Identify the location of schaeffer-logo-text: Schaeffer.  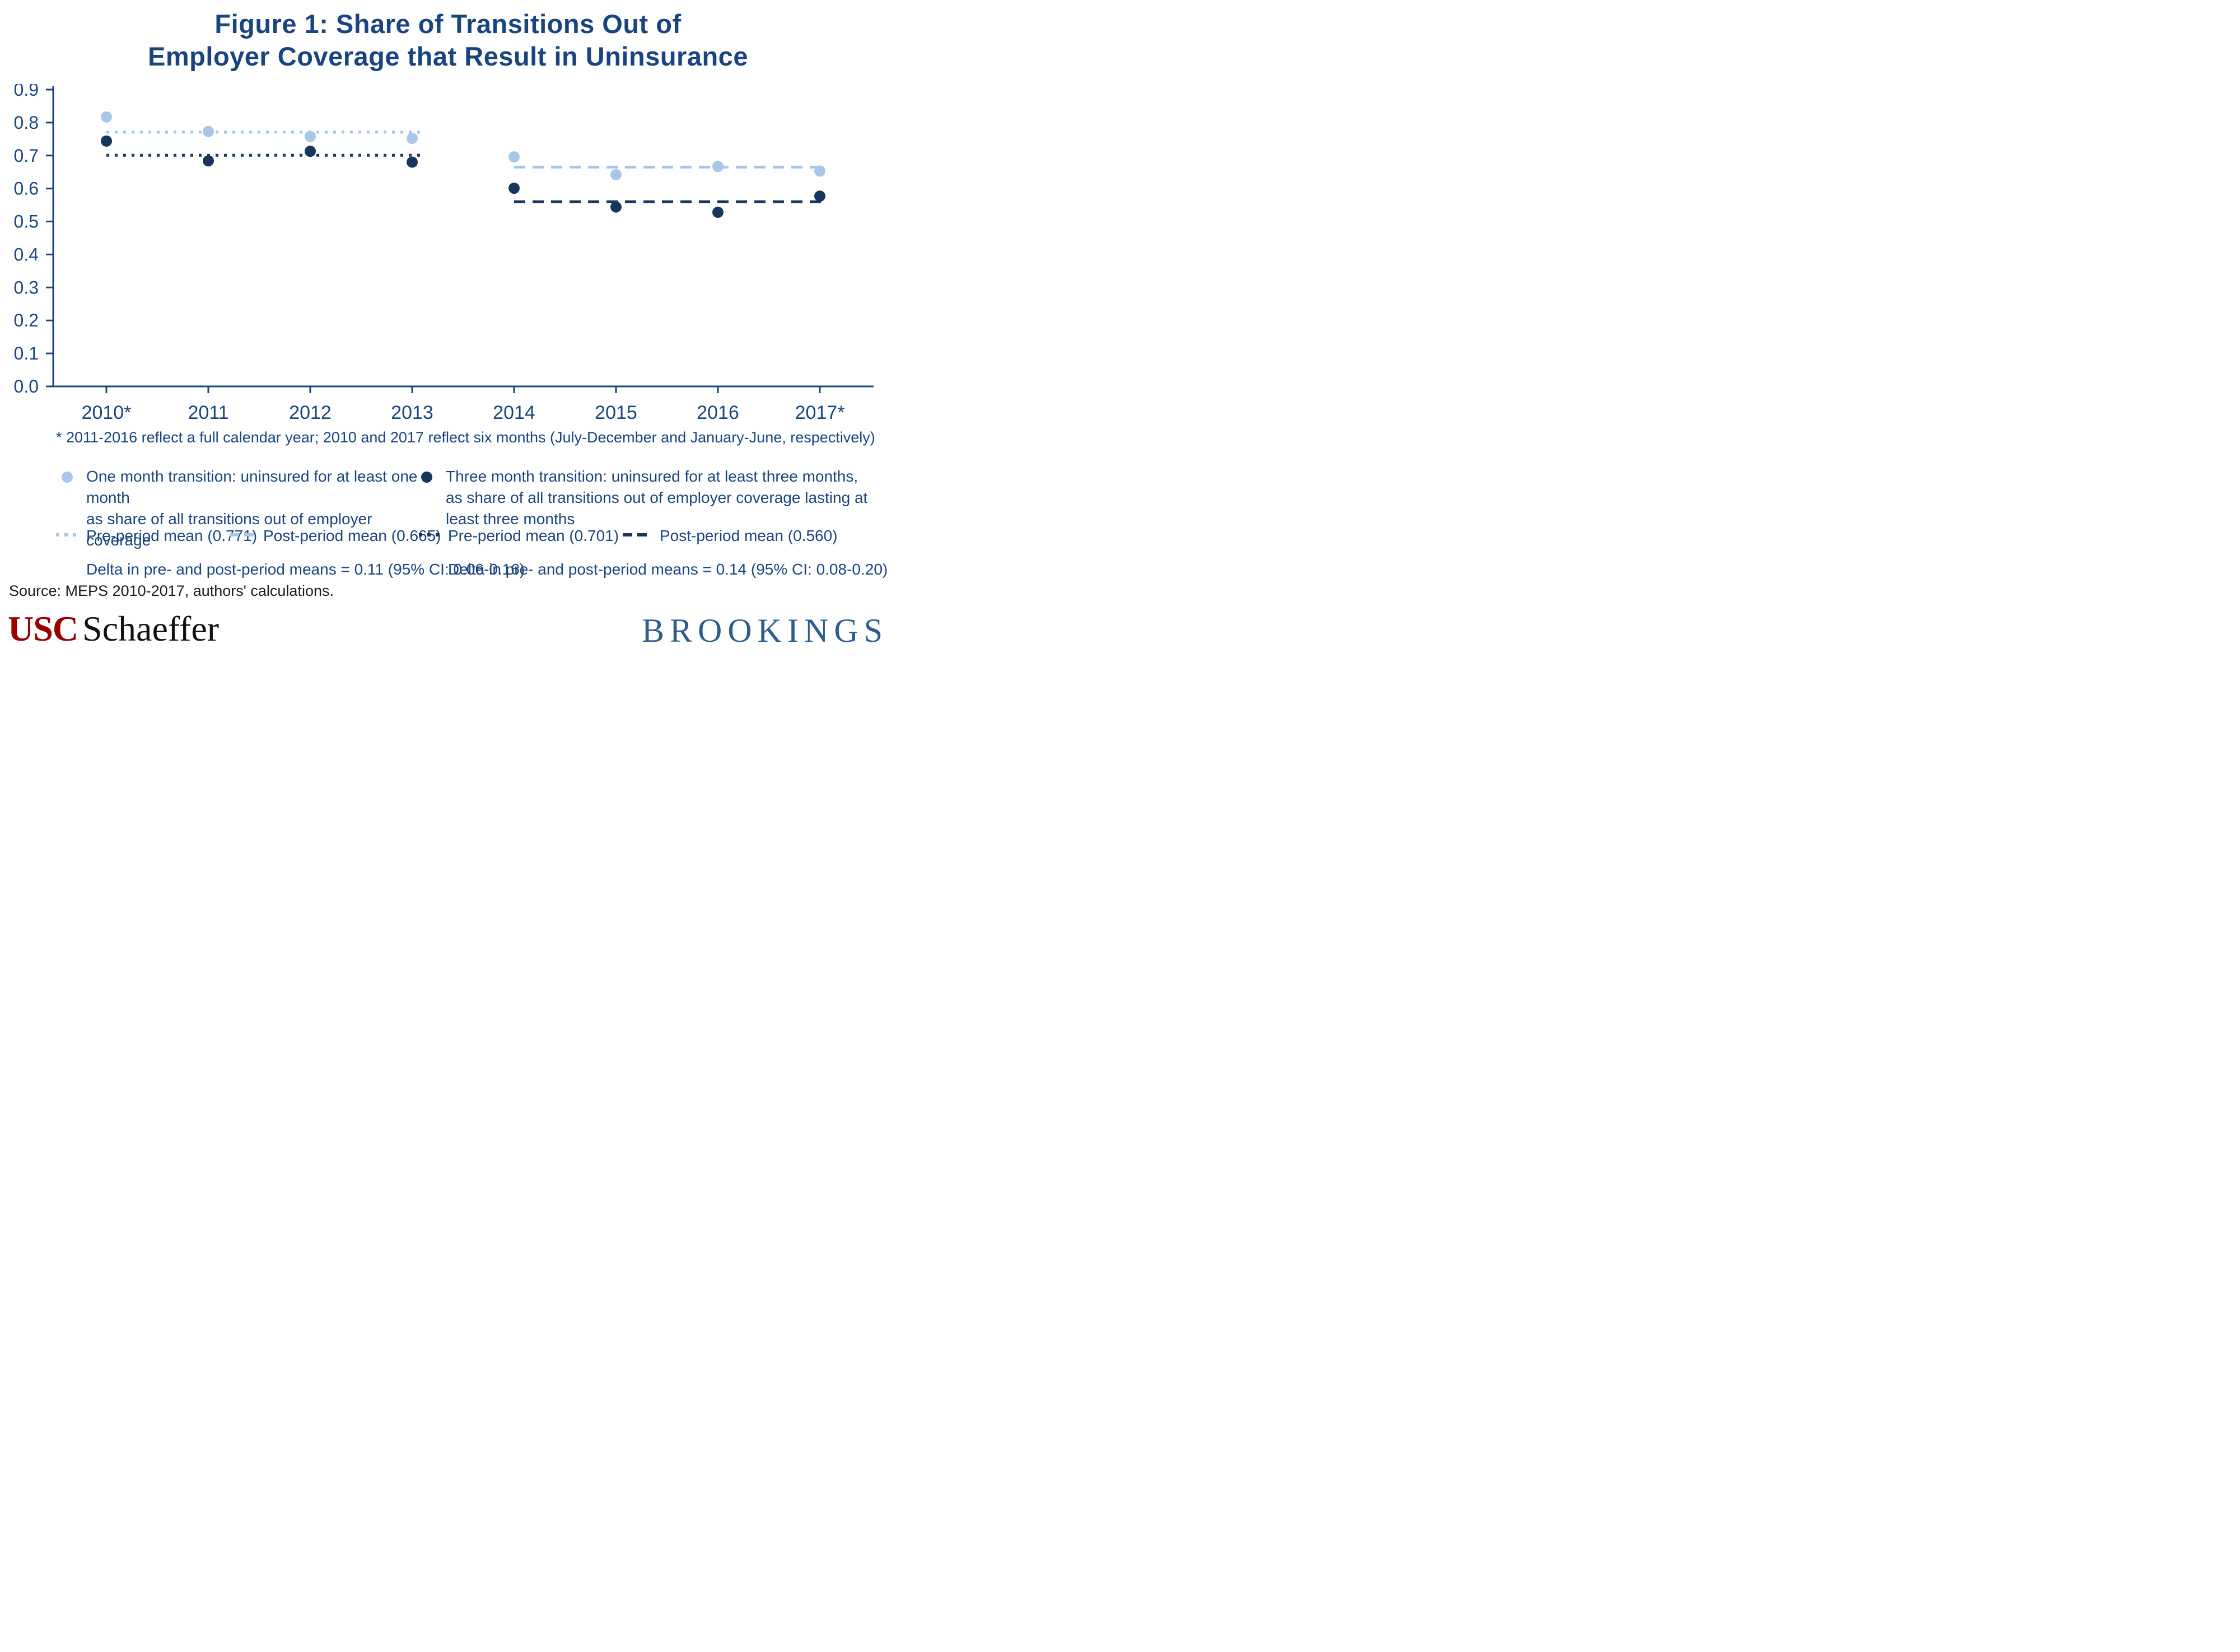
(151, 629).